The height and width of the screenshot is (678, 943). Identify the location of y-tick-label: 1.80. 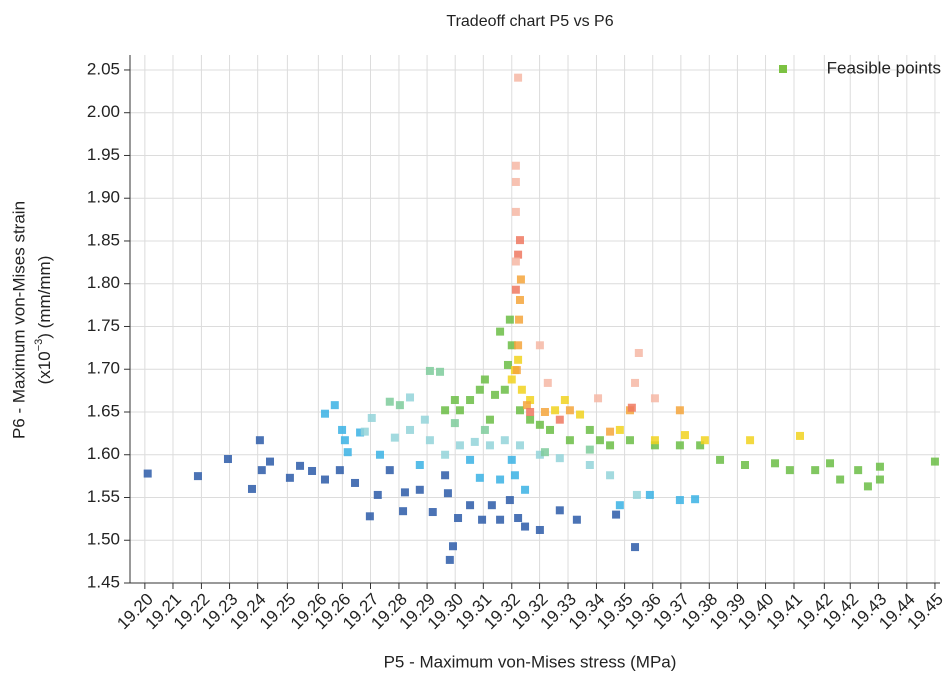
(103, 282).